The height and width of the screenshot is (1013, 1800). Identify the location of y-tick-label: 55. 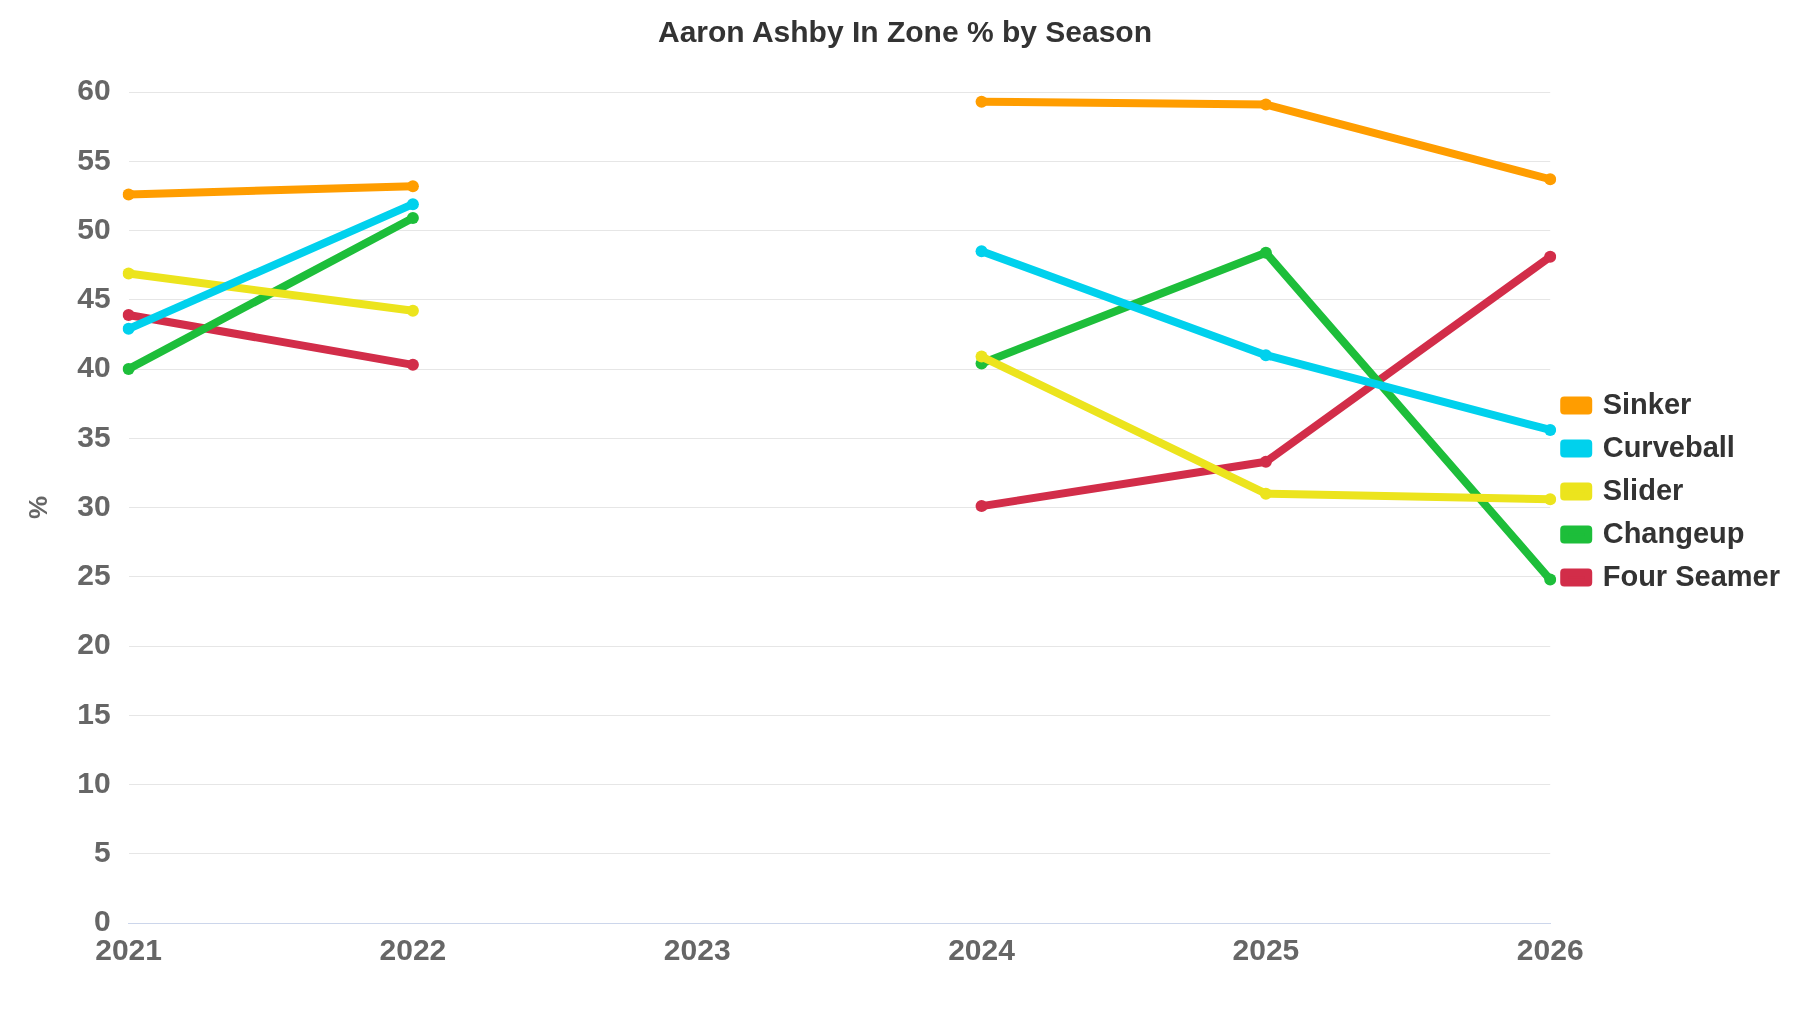
(94, 159).